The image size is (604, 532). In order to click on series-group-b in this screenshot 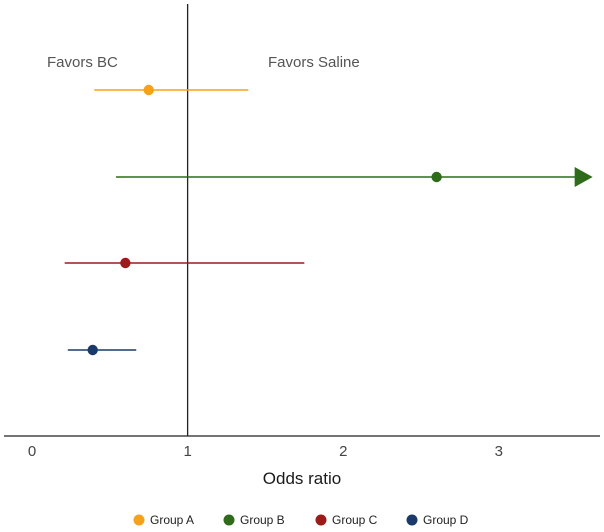, I will do `click(354, 177)`.